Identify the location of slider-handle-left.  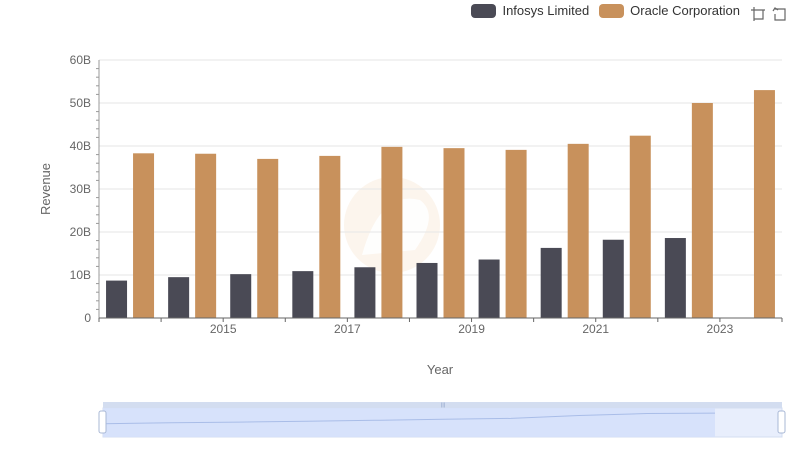
(102, 422).